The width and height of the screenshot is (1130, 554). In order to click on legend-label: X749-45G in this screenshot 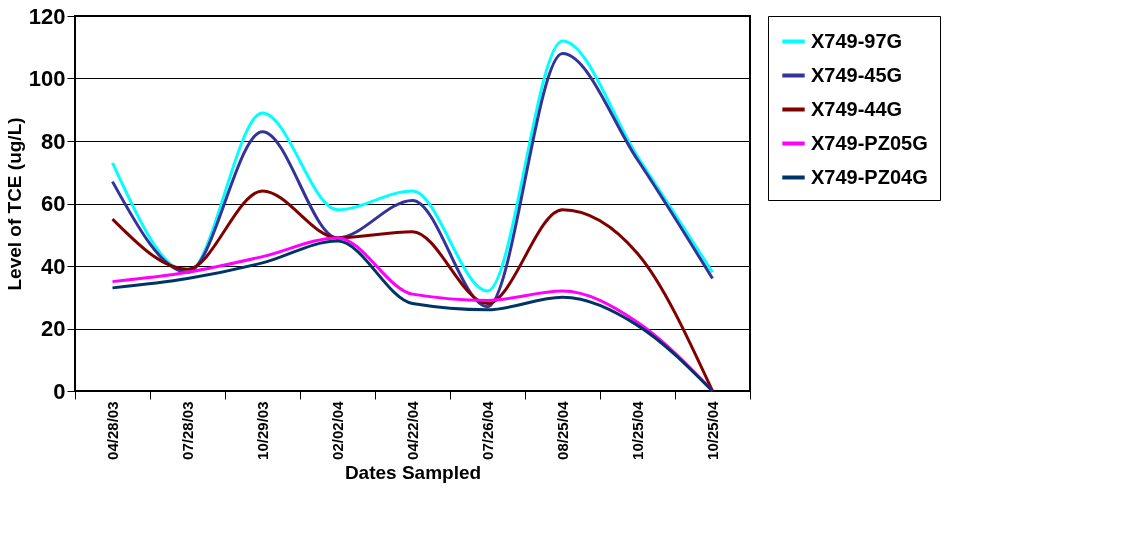, I will do `click(857, 74)`.